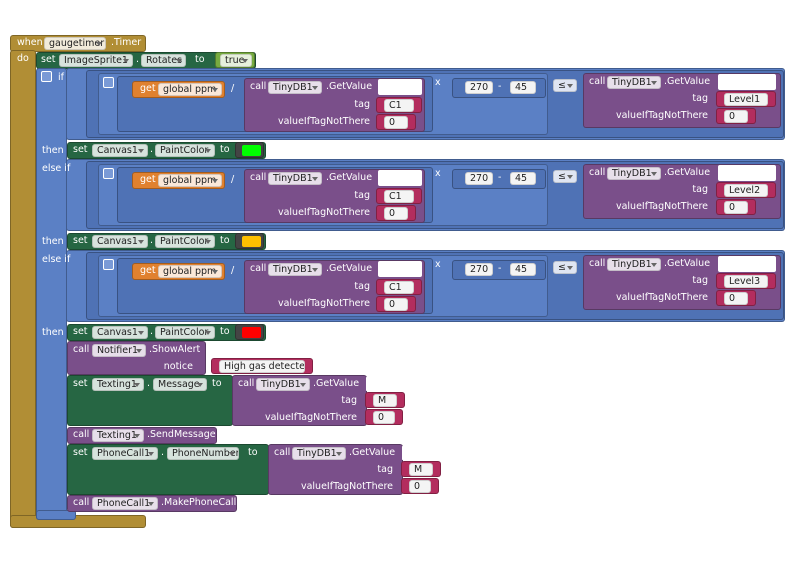 The width and height of the screenshot is (805, 563). What do you see at coordinates (746, 99) in the screenshot?
I see `text-field: Level1` at bounding box center [746, 99].